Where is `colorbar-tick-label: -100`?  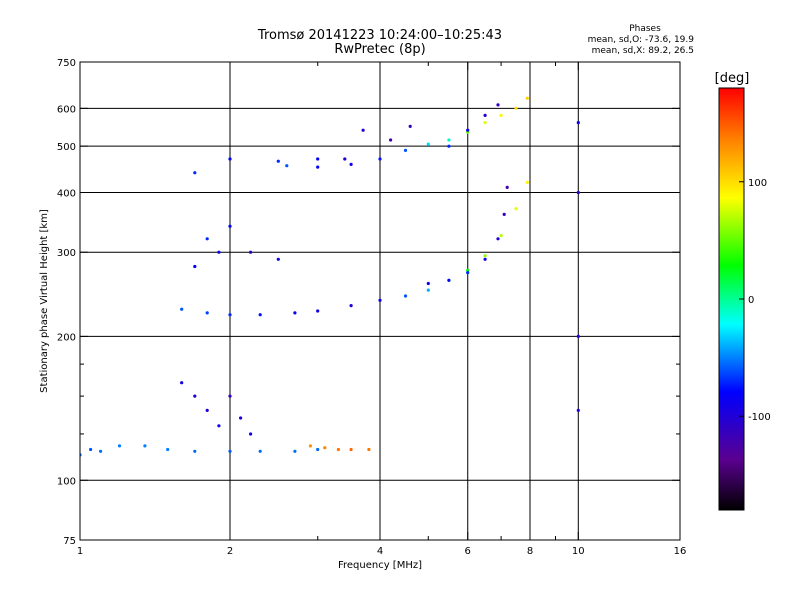
colorbar-tick-label: -100 is located at coordinates (759, 417).